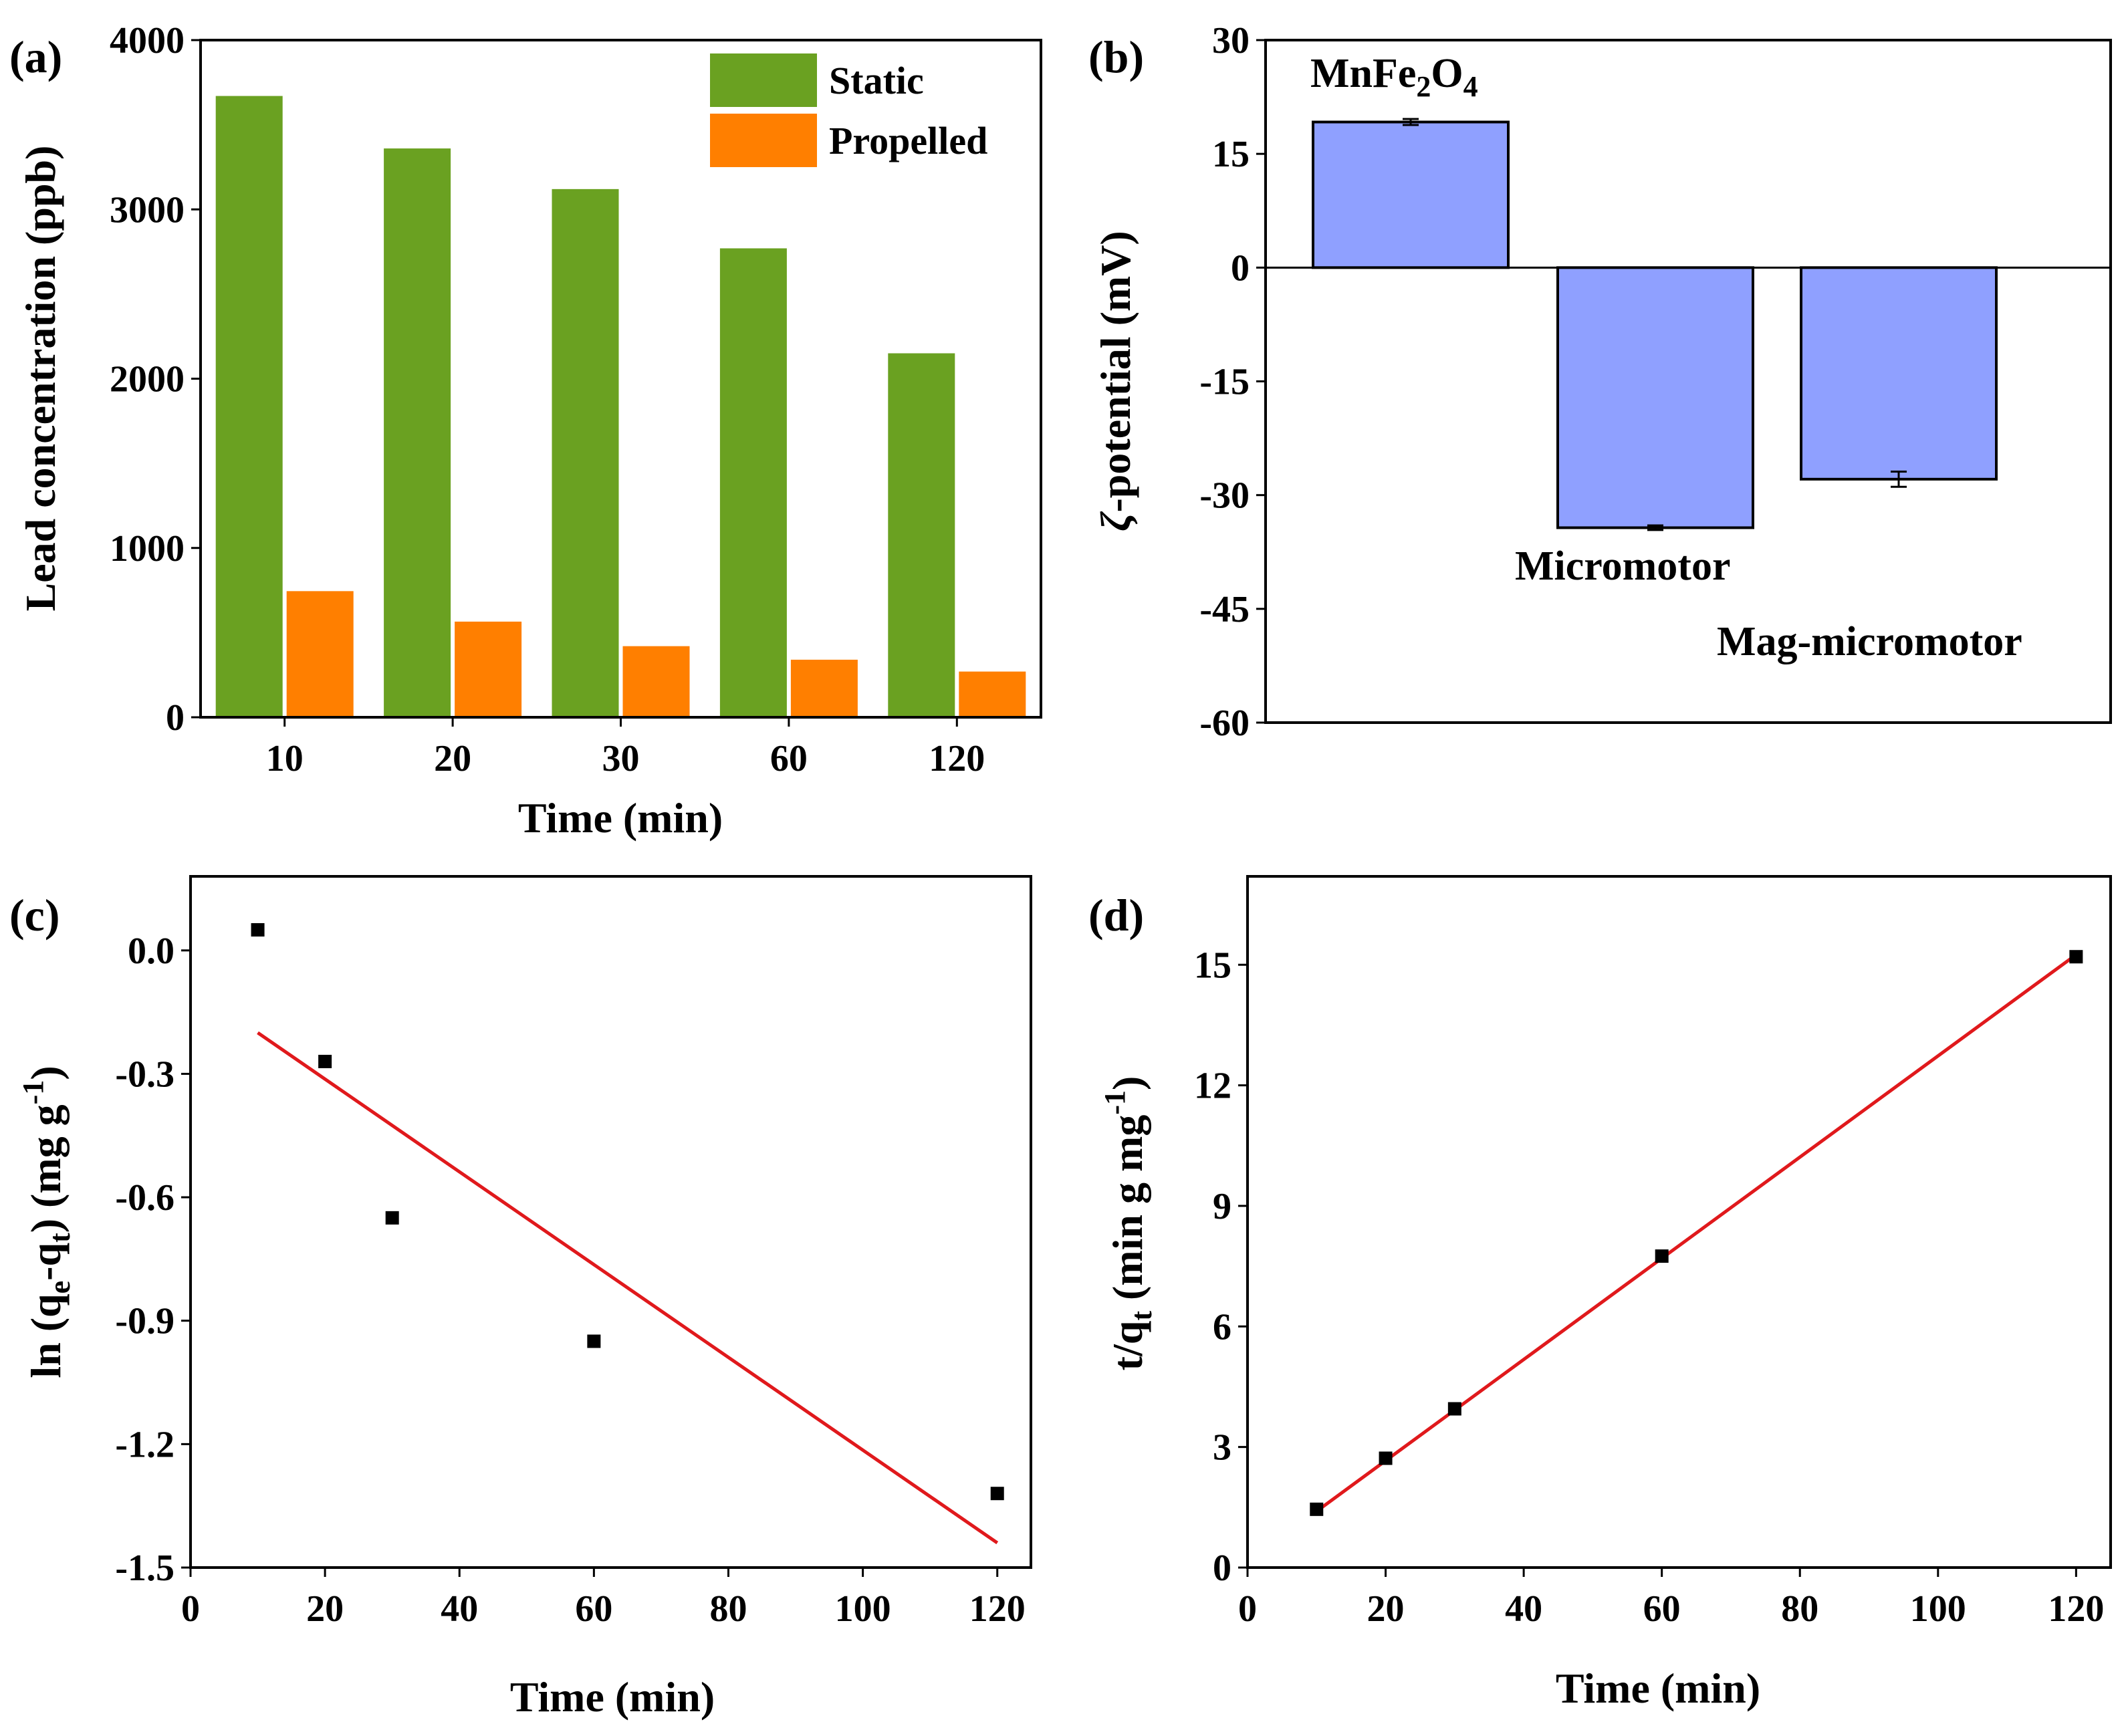 Image resolution: width=2124 pixels, height=1736 pixels. I want to click on panel-c-x-axis-title: Time (min), so click(612, 1697).